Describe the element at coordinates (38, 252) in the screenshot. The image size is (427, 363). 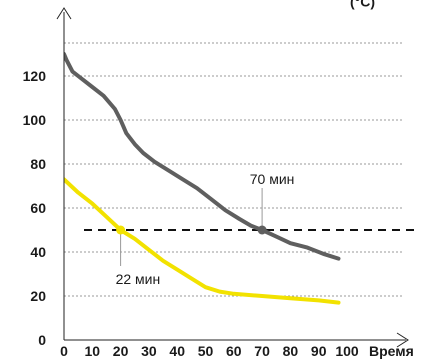
I see `y-tick-label-40: 40` at that location.